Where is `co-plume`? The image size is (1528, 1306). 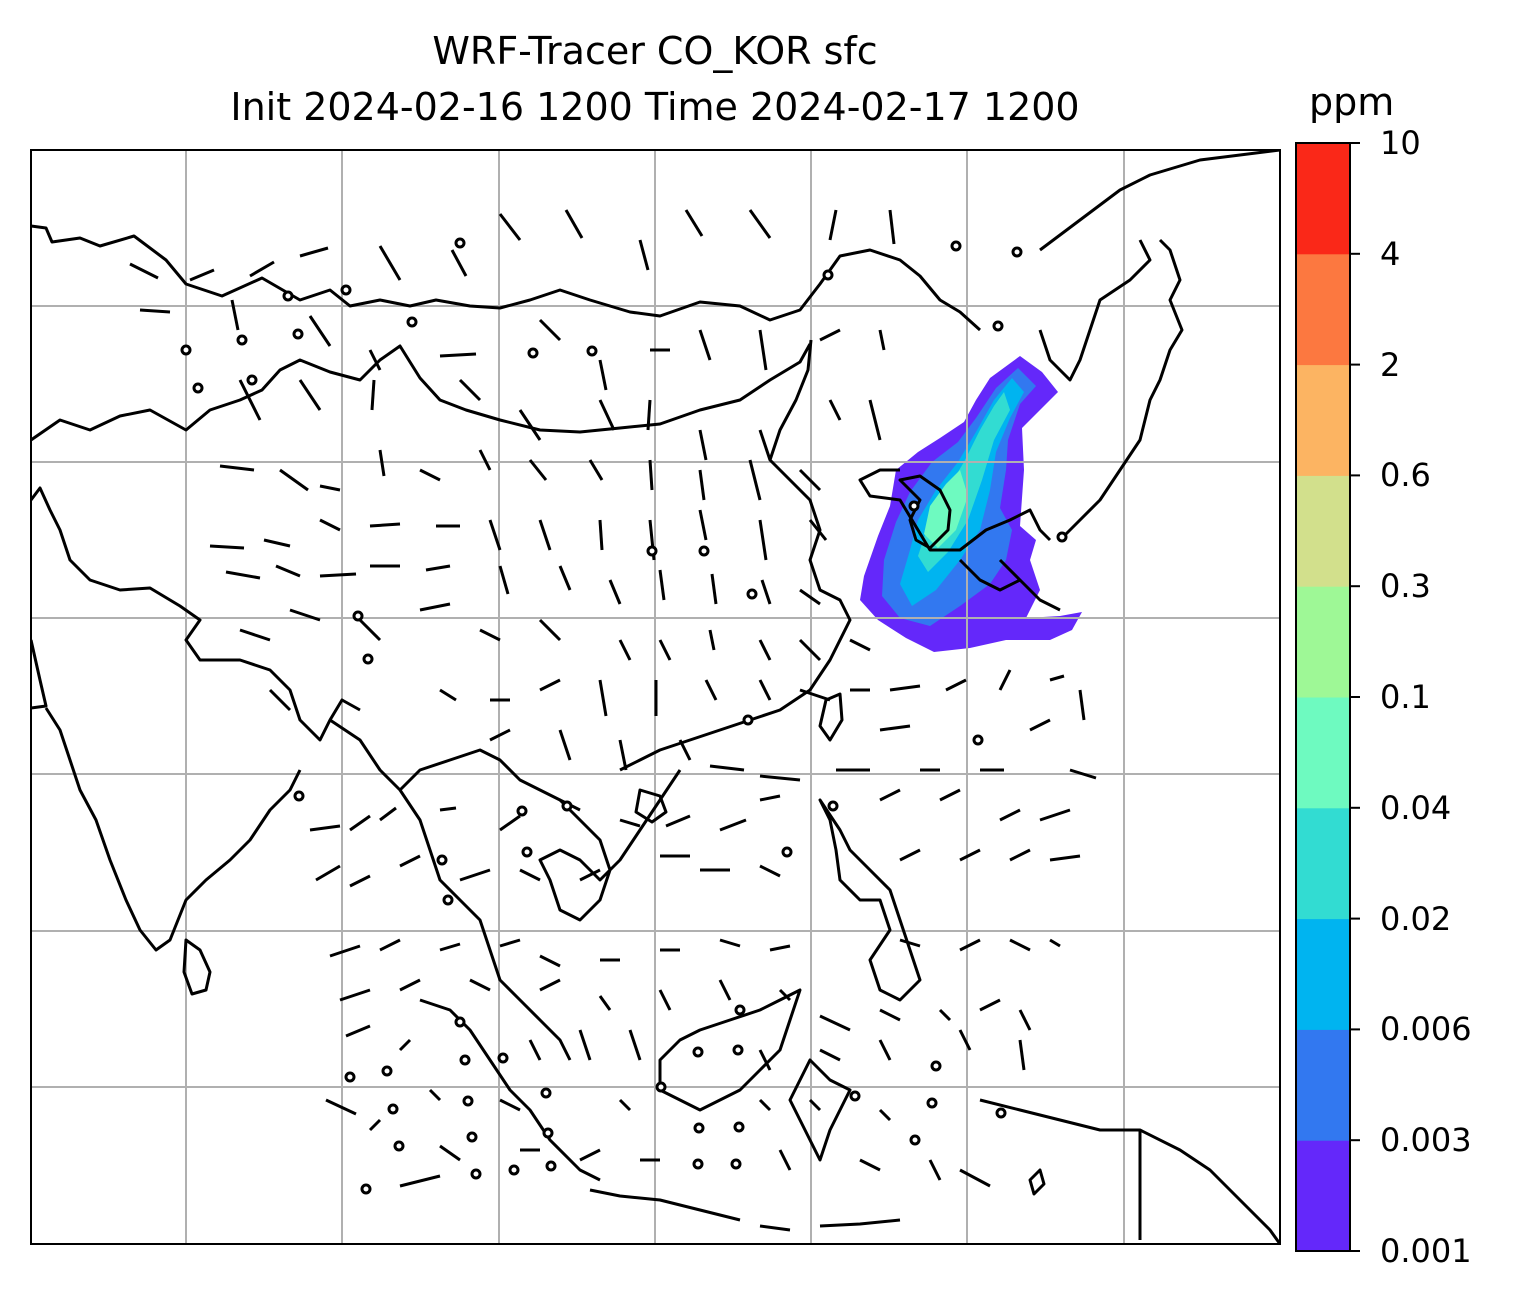 co-plume is located at coordinates (971, 504).